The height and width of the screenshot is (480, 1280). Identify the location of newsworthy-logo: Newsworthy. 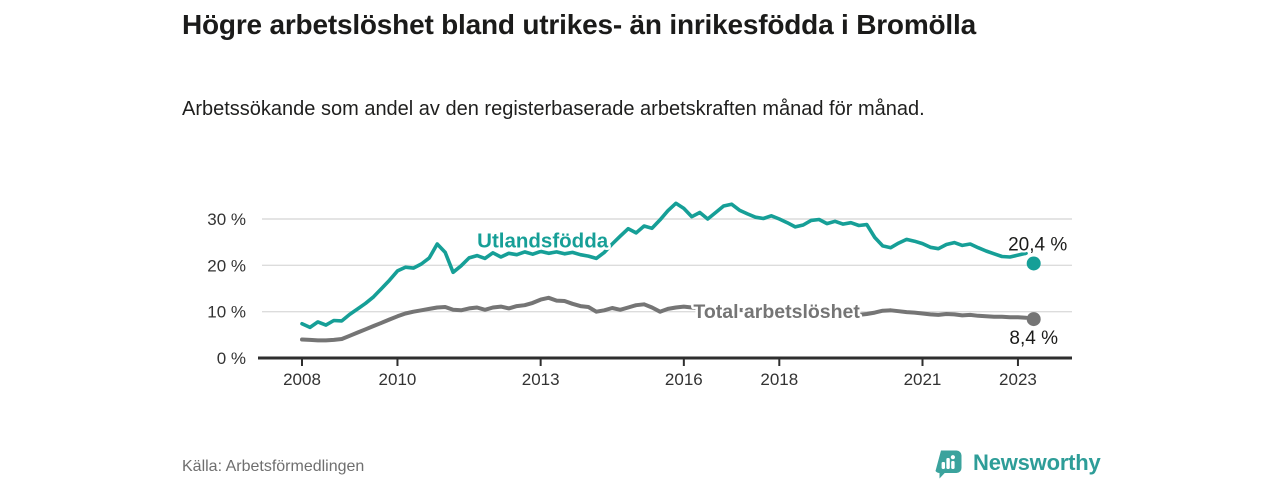
(1017, 463).